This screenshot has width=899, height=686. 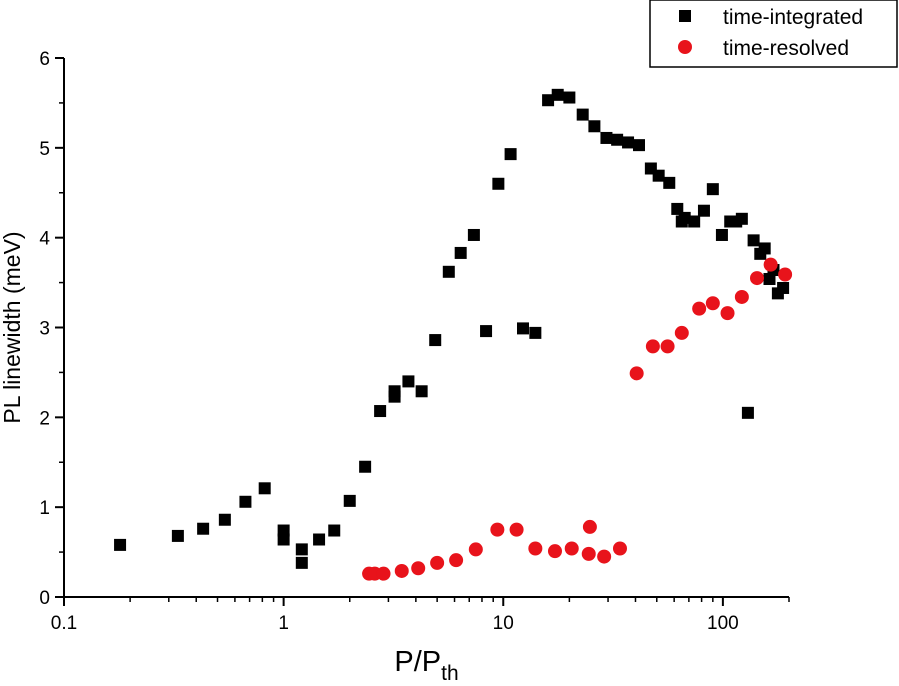 I want to click on y-tick-label: 3, so click(x=44, y=329).